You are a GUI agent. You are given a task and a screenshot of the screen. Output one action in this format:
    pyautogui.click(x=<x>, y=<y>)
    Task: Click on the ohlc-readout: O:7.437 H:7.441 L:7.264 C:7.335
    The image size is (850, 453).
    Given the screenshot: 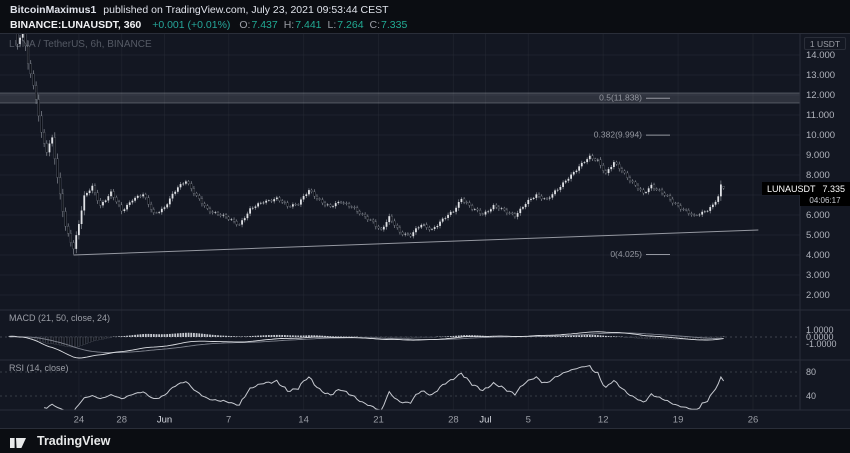 What is the action you would take?
    pyautogui.click(x=320, y=25)
    